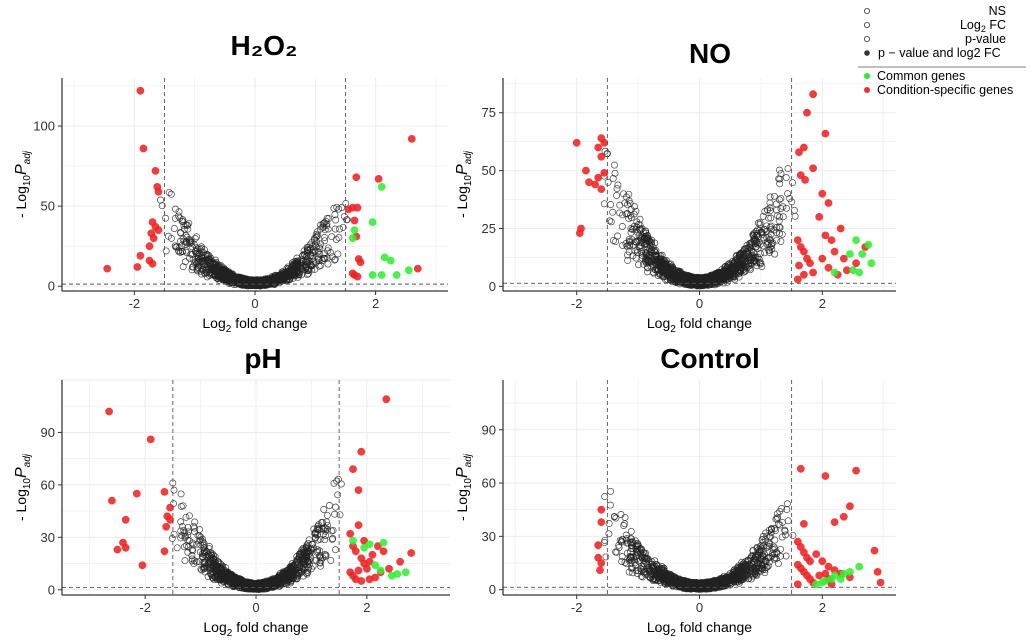 Image resolution: width=1035 pixels, height=642 pixels. I want to click on grid-lines, so click(256, 487).